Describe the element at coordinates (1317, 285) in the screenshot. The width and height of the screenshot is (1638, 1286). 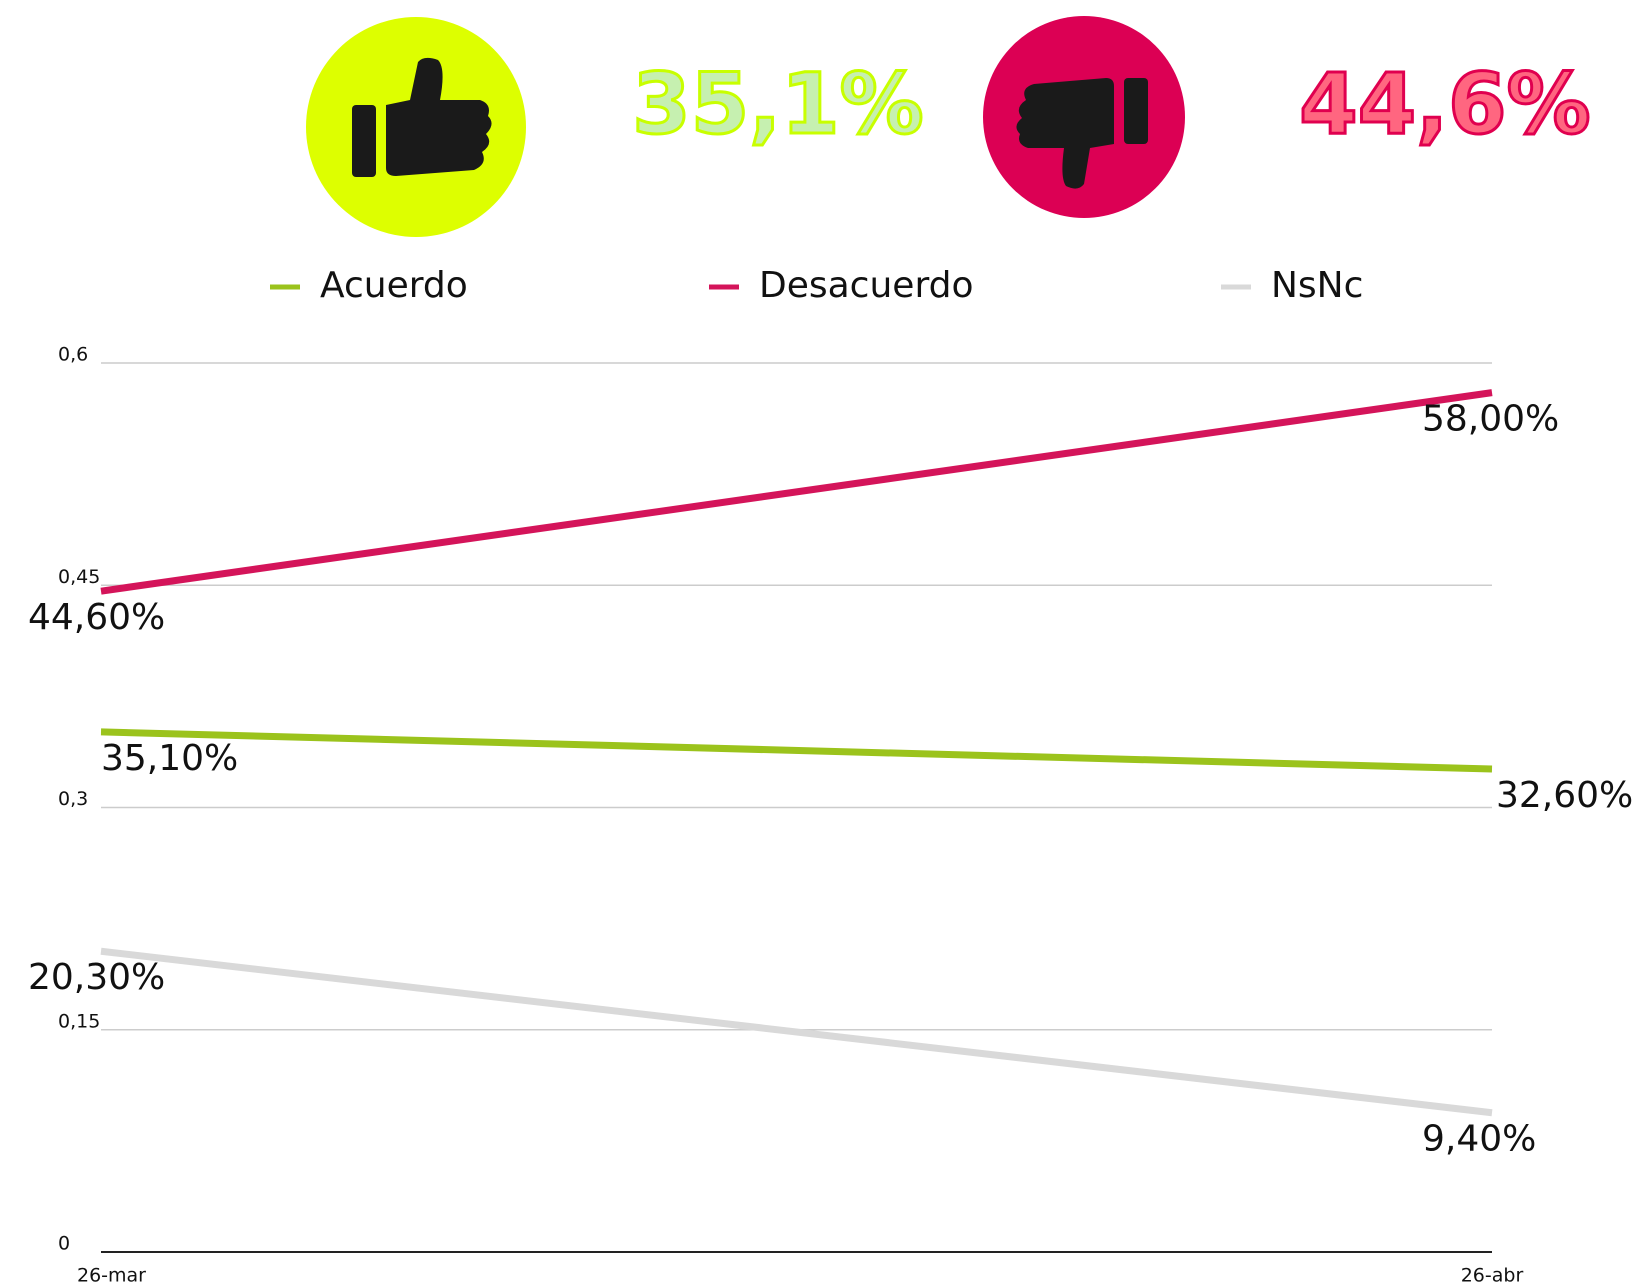
I see `legend-label: NsNc` at that location.